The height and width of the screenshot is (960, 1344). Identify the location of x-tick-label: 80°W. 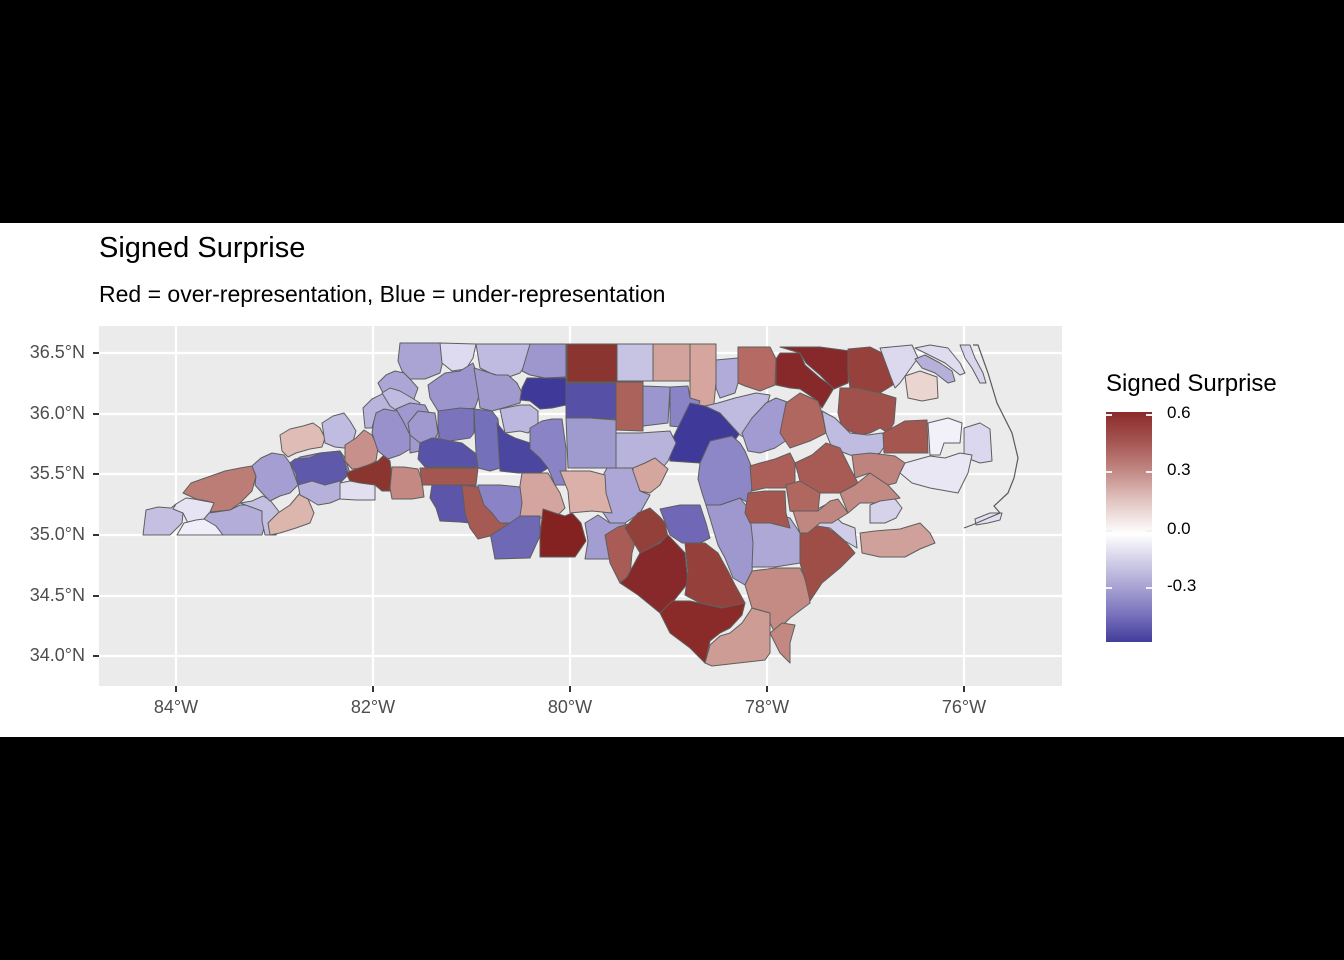
(570, 707).